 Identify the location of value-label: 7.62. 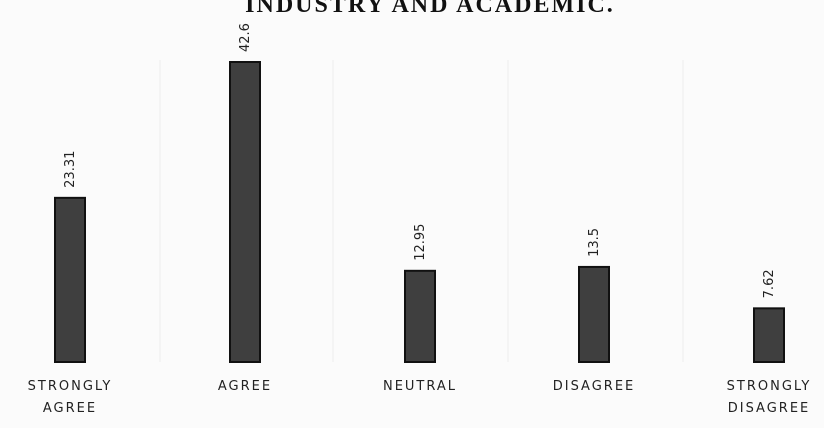
(769, 283).